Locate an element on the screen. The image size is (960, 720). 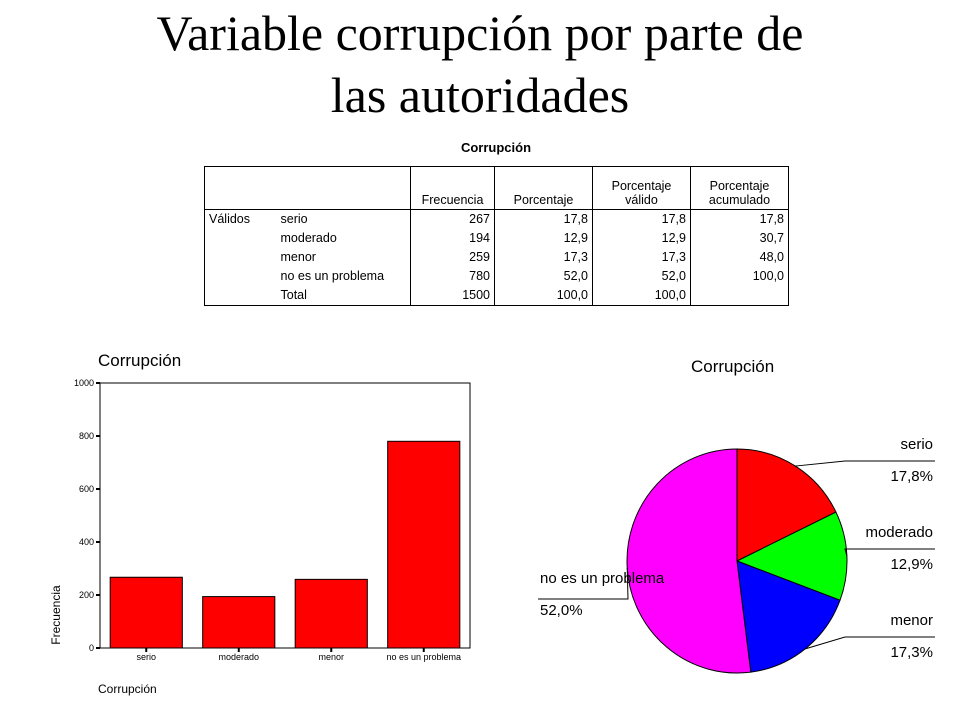
pie-label: serio is located at coordinates (916, 444).